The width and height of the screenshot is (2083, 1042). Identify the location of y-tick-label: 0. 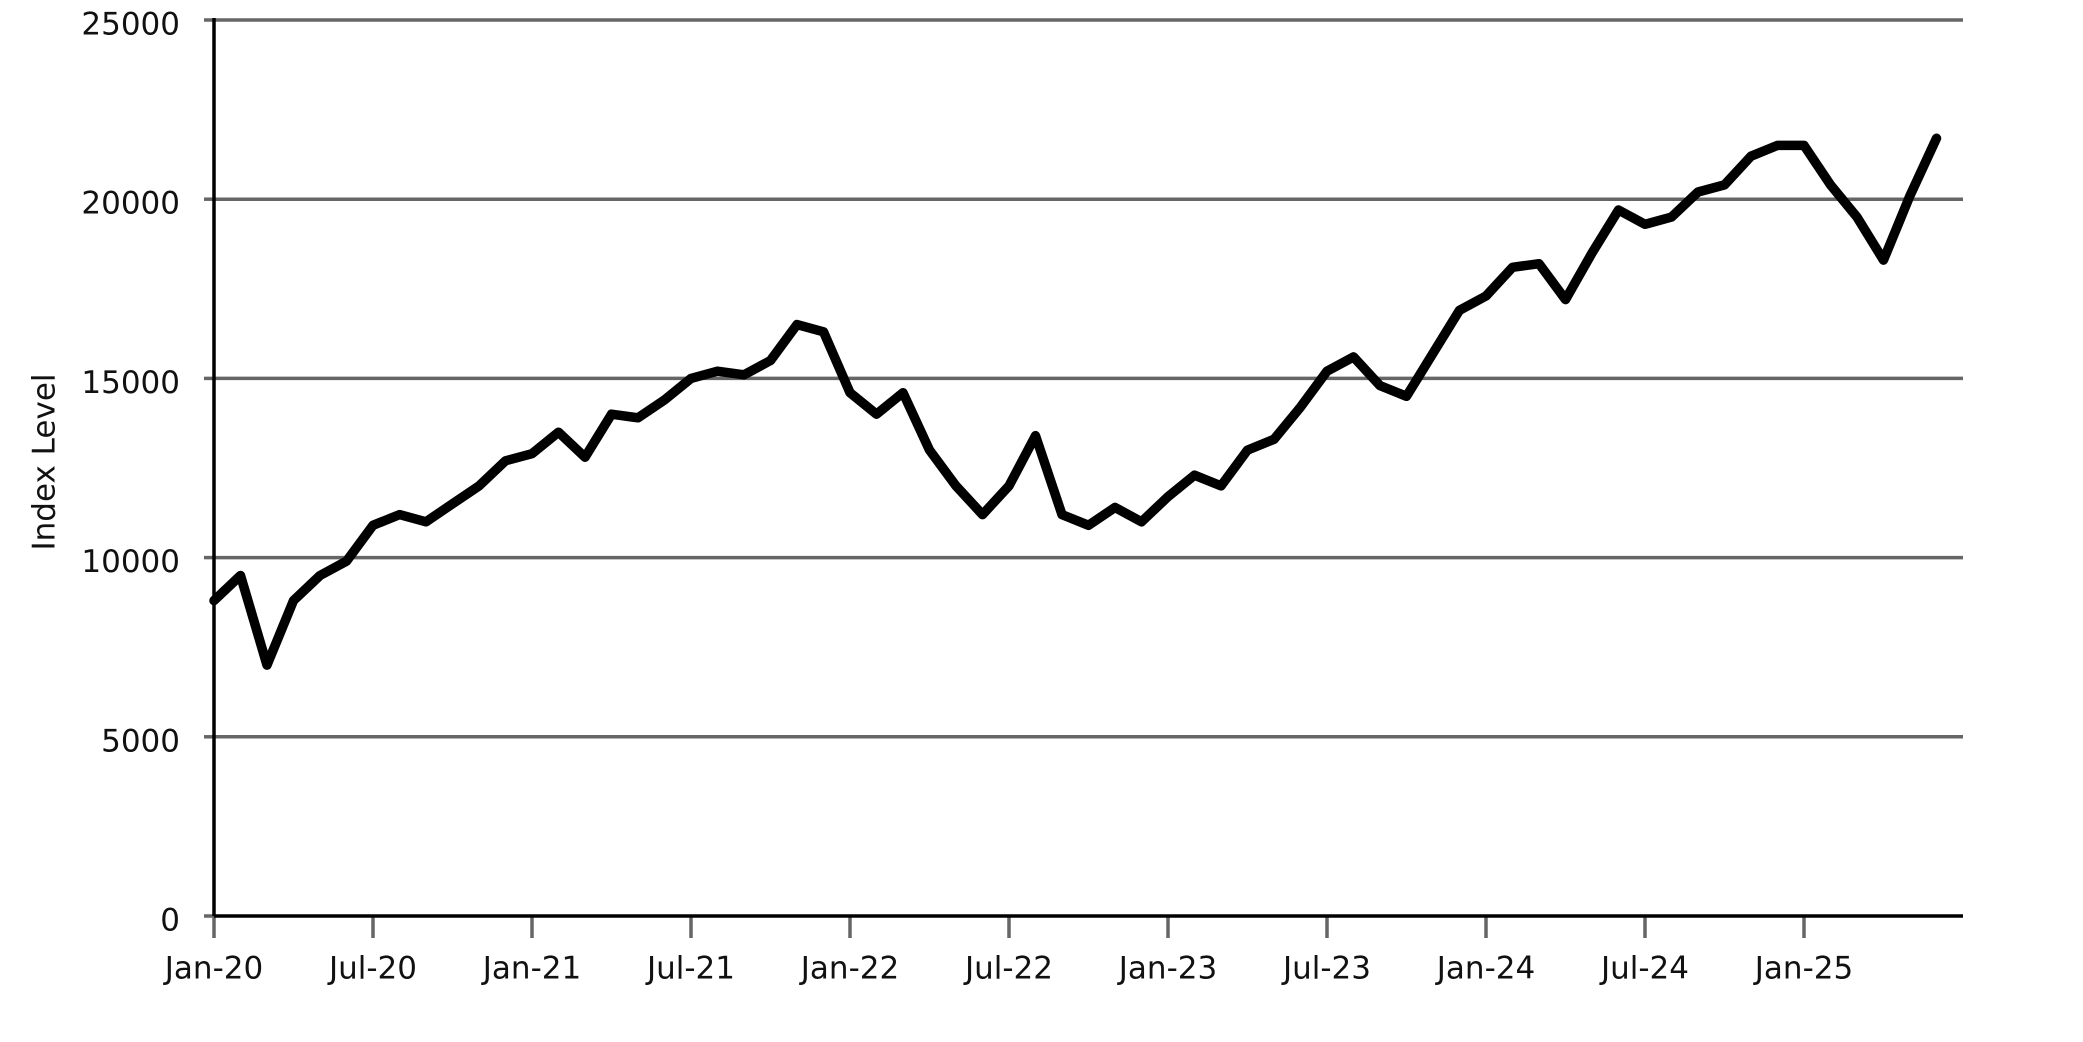
(170, 921).